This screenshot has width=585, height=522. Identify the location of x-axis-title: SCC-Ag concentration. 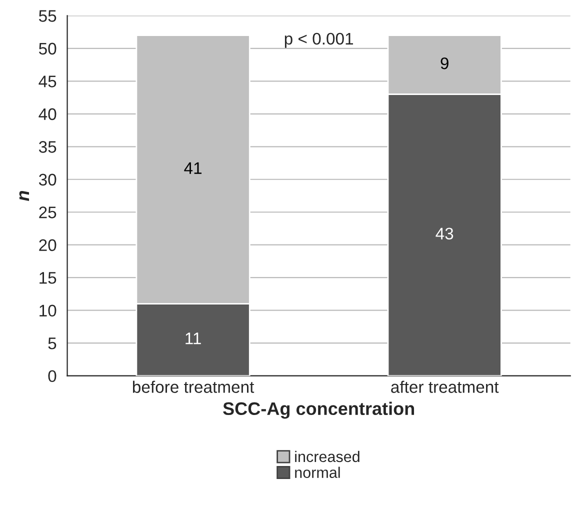
(318, 410).